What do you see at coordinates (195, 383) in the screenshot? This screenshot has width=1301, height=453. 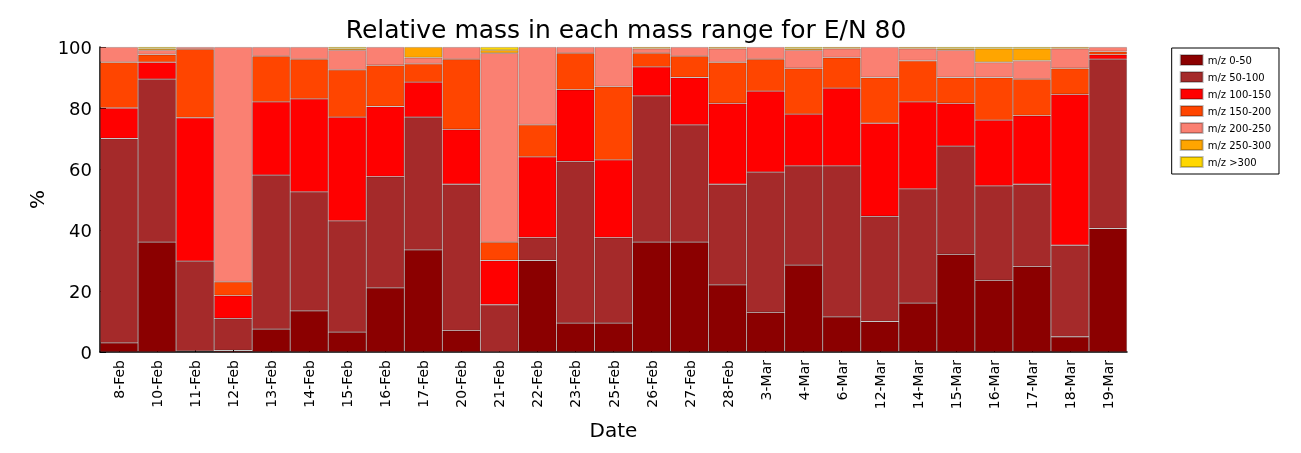 I see `x-tick-label: 11-Feb` at bounding box center [195, 383].